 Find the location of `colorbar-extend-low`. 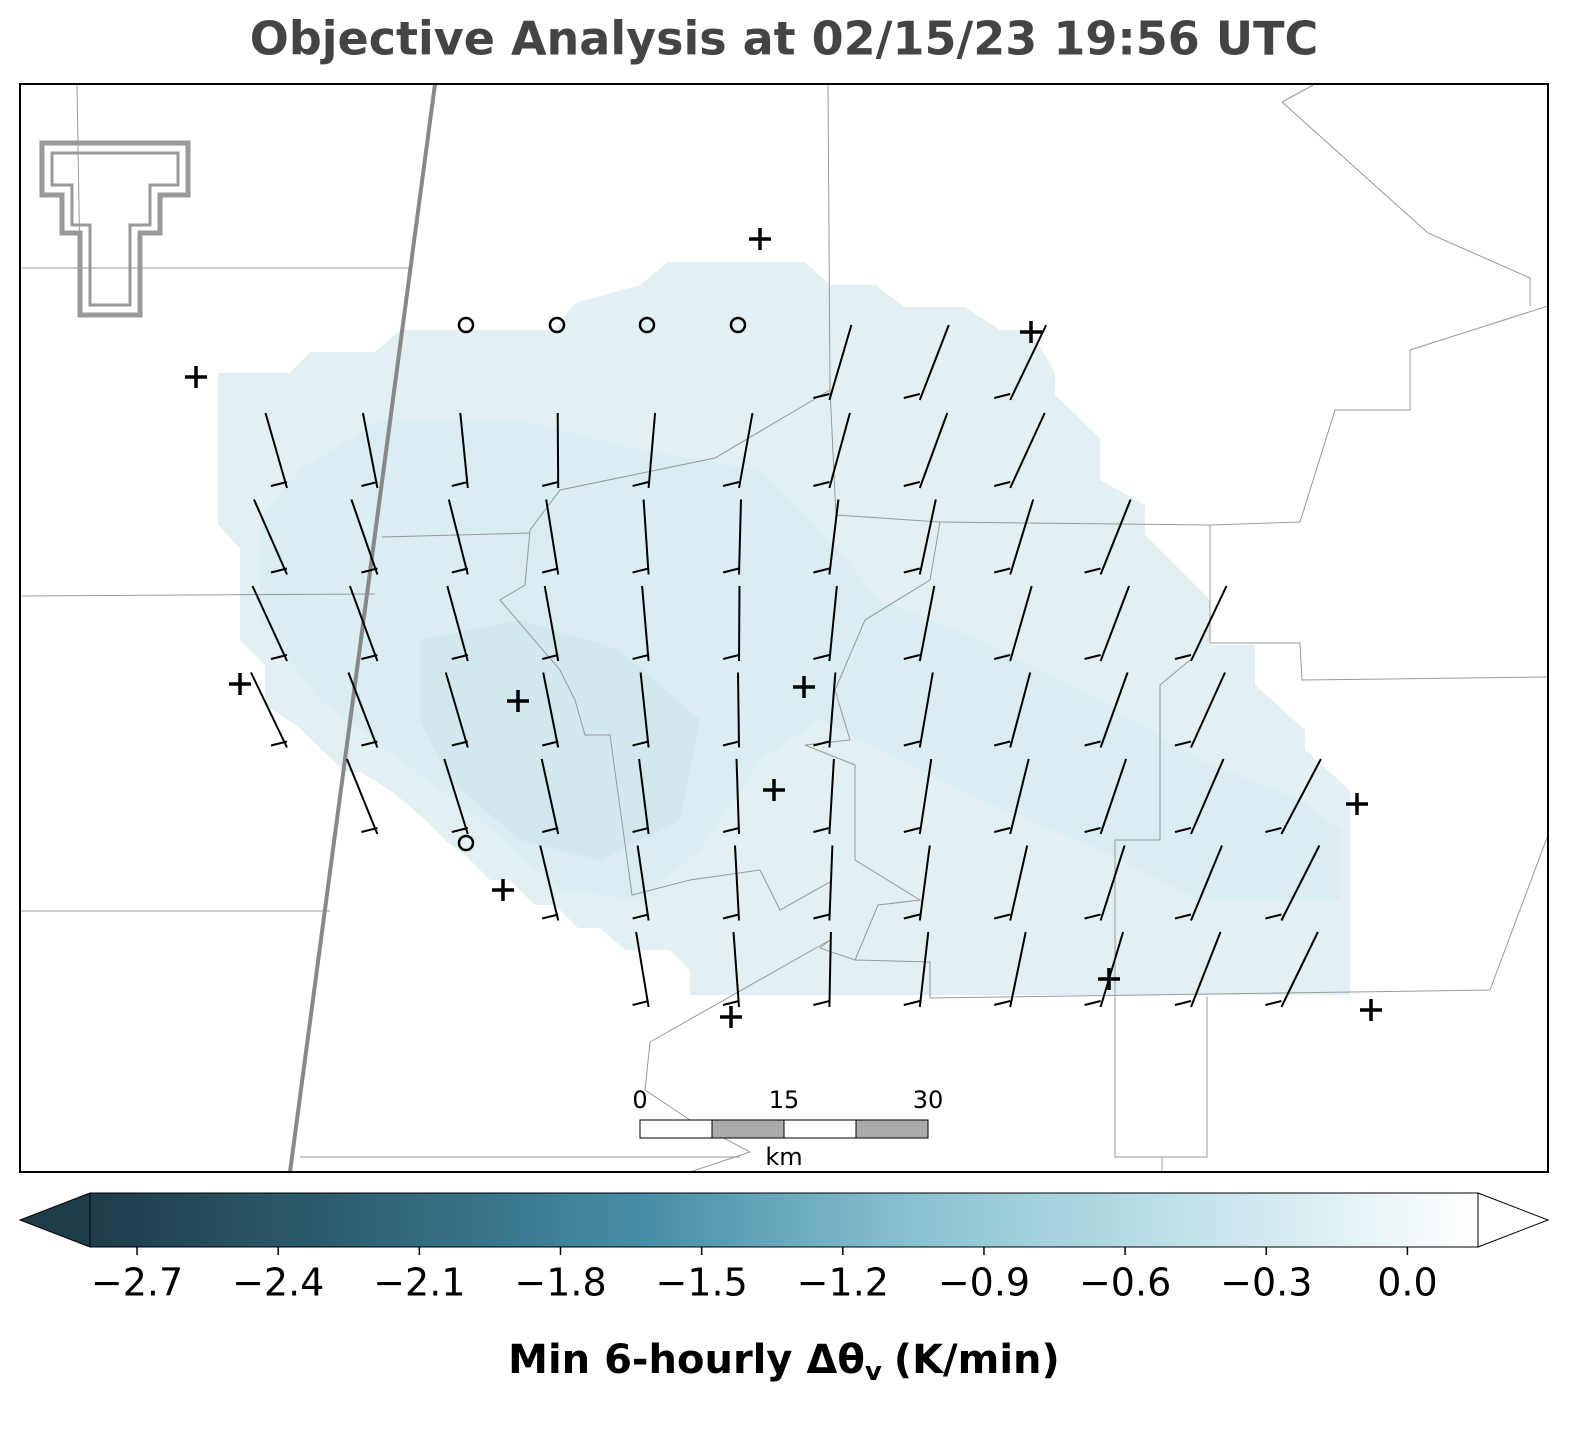

colorbar-extend-low is located at coordinates (54, 1220).